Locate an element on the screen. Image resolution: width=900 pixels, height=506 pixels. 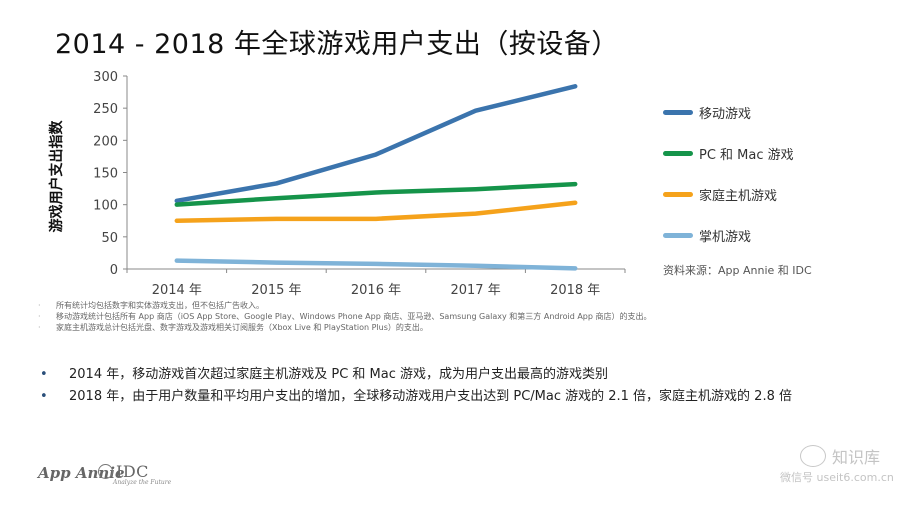
legend-item: 家庭主机游戏 is located at coordinates (778, 194).